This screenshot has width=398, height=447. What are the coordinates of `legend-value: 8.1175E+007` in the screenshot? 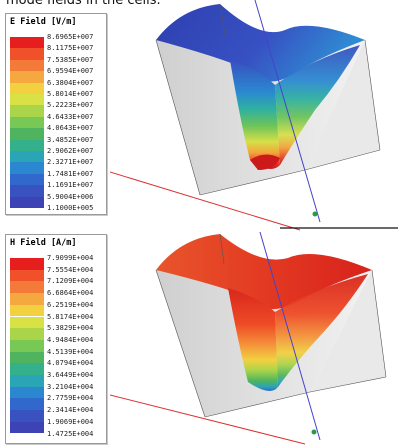 It's located at (70, 48).